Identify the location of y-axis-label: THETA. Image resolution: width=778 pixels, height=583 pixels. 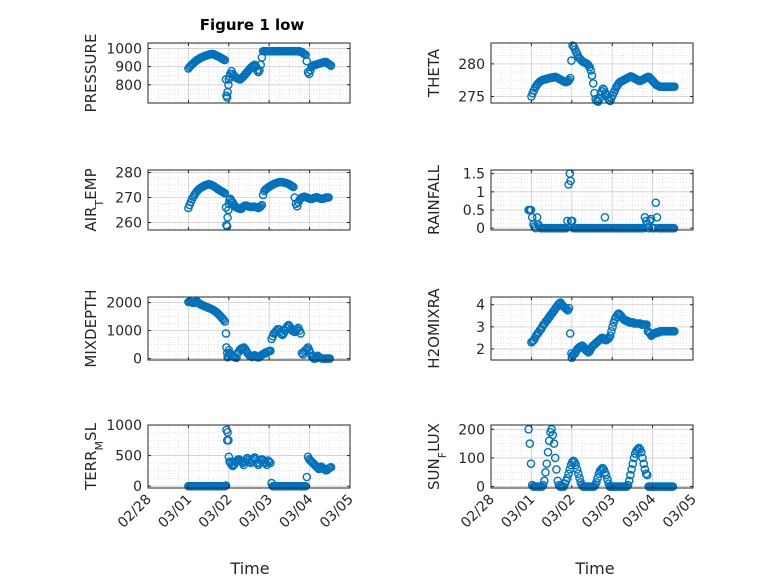
(434, 73).